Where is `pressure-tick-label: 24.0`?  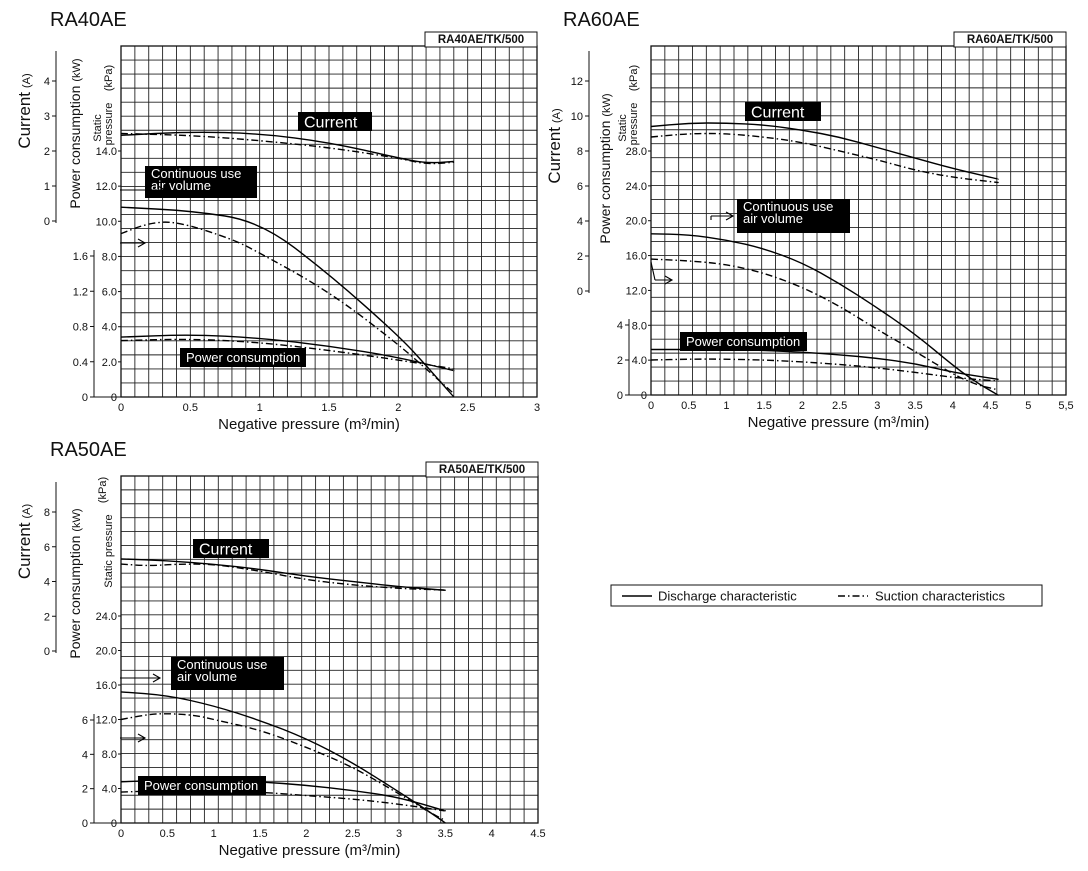
pressure-tick-label: 24.0 is located at coordinates (636, 187).